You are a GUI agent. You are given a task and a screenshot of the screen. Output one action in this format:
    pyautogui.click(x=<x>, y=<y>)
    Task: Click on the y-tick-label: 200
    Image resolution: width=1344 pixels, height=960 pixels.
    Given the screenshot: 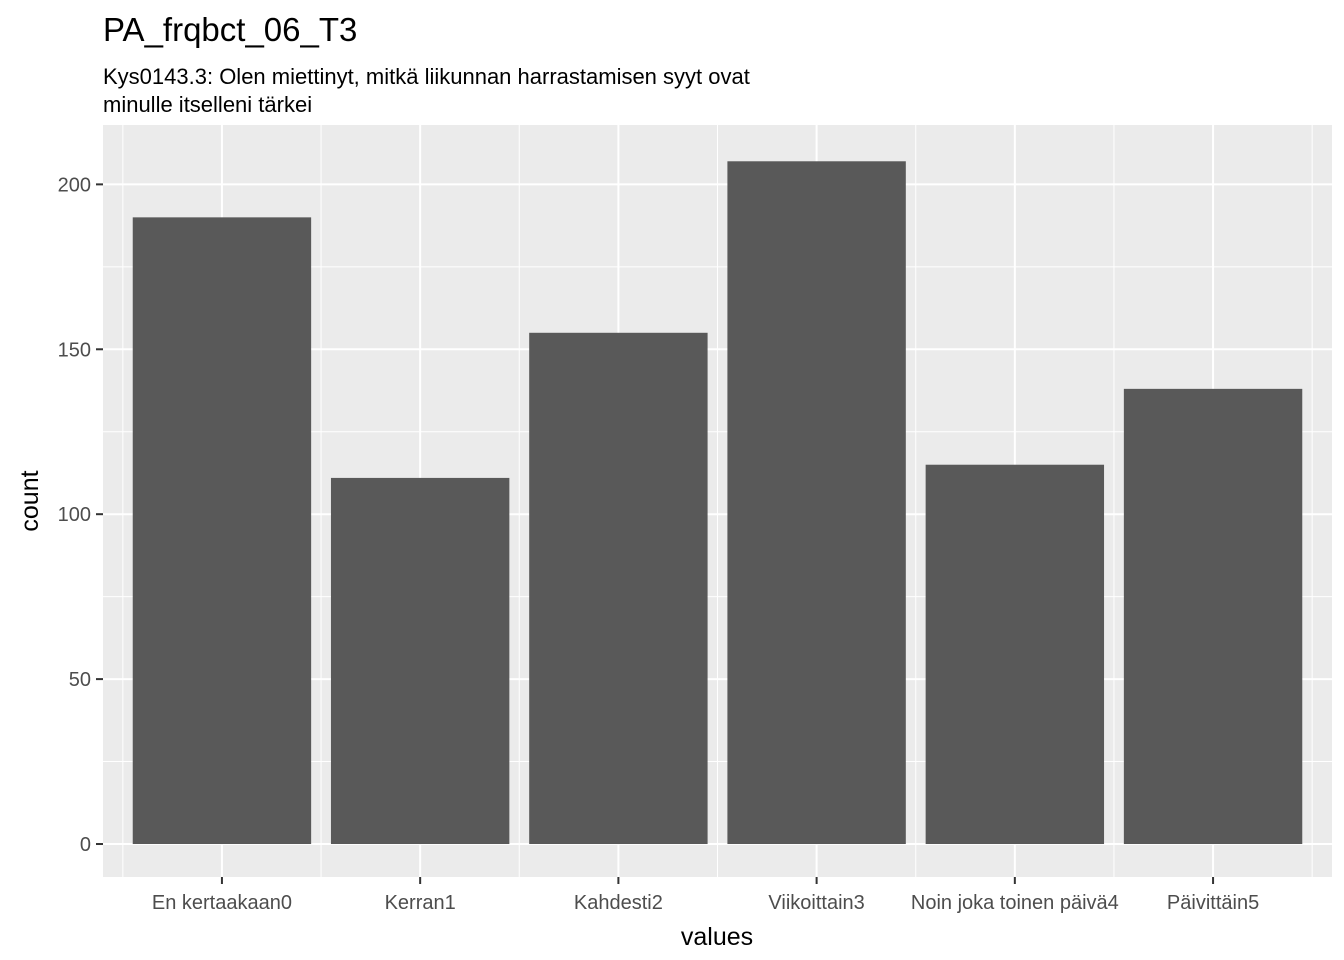 What is the action you would take?
    pyautogui.click(x=74, y=185)
    